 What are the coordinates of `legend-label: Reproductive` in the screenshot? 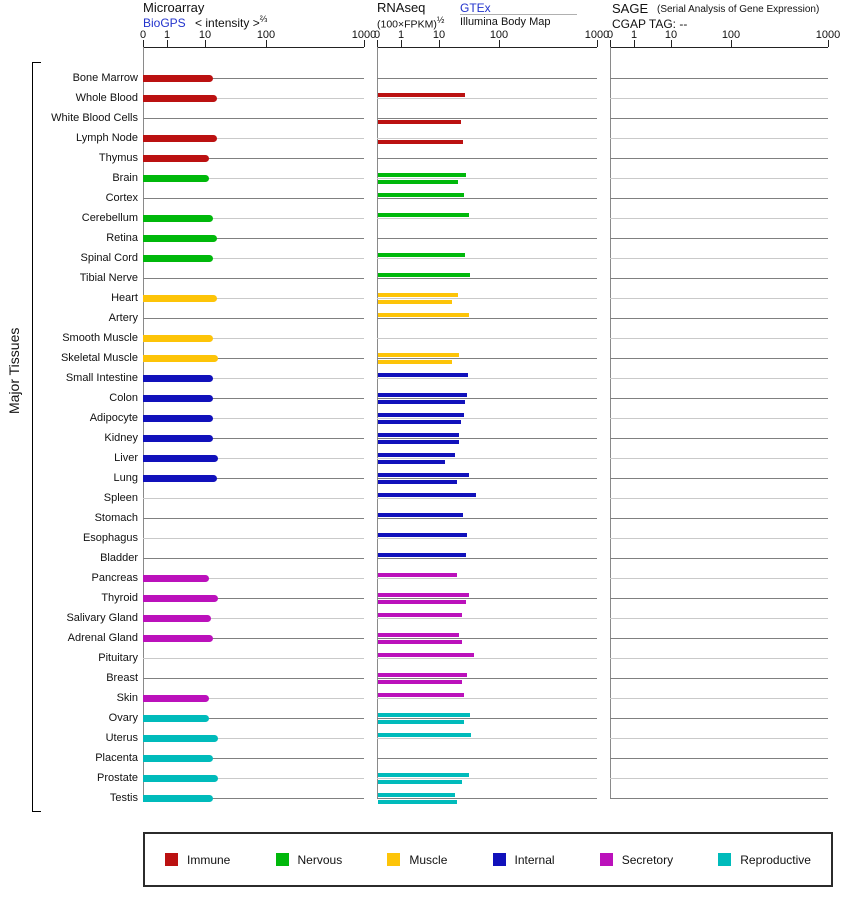 It's located at (775, 859).